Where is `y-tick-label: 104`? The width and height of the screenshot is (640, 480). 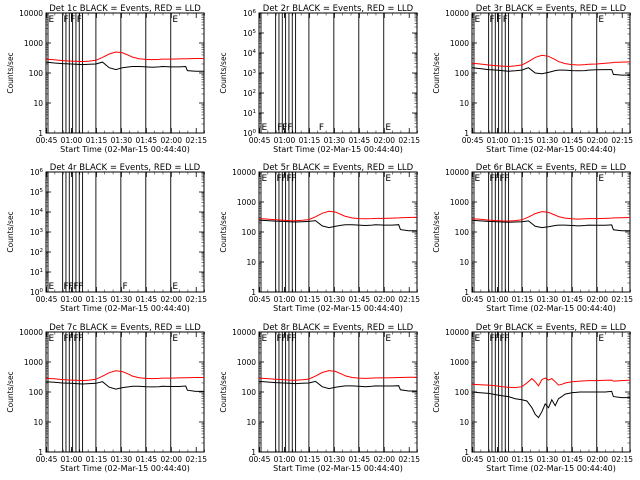
y-tick-label: 104 is located at coordinates (37, 212).